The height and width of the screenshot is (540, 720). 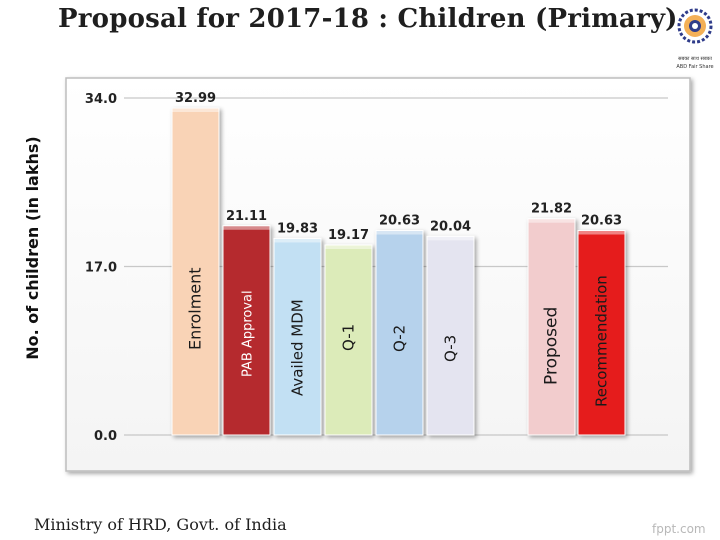 What do you see at coordinates (552, 346) in the screenshot?
I see `category-label: Proposed` at bounding box center [552, 346].